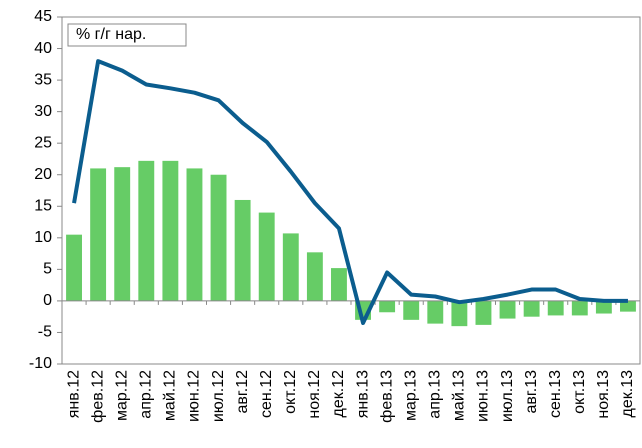  I want to click on x-tick-label: мар.12, so click(121, 395).